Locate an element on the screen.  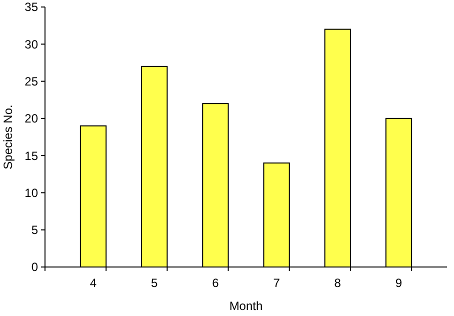
y-tick-label: 5 is located at coordinates (34, 230).